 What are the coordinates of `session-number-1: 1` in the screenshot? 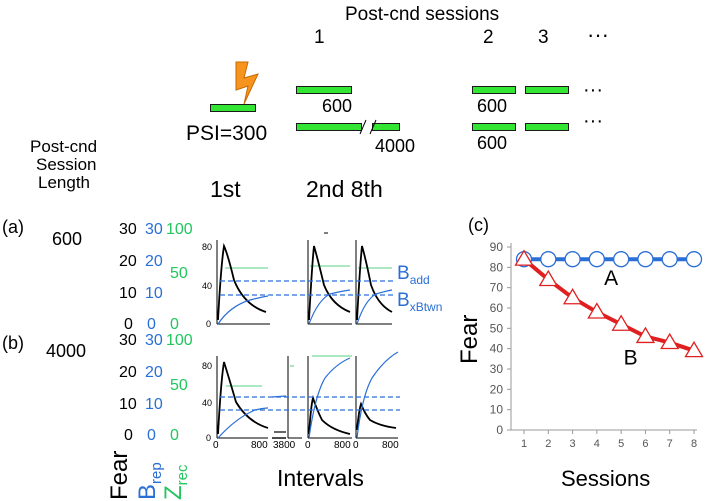 It's located at (319, 37).